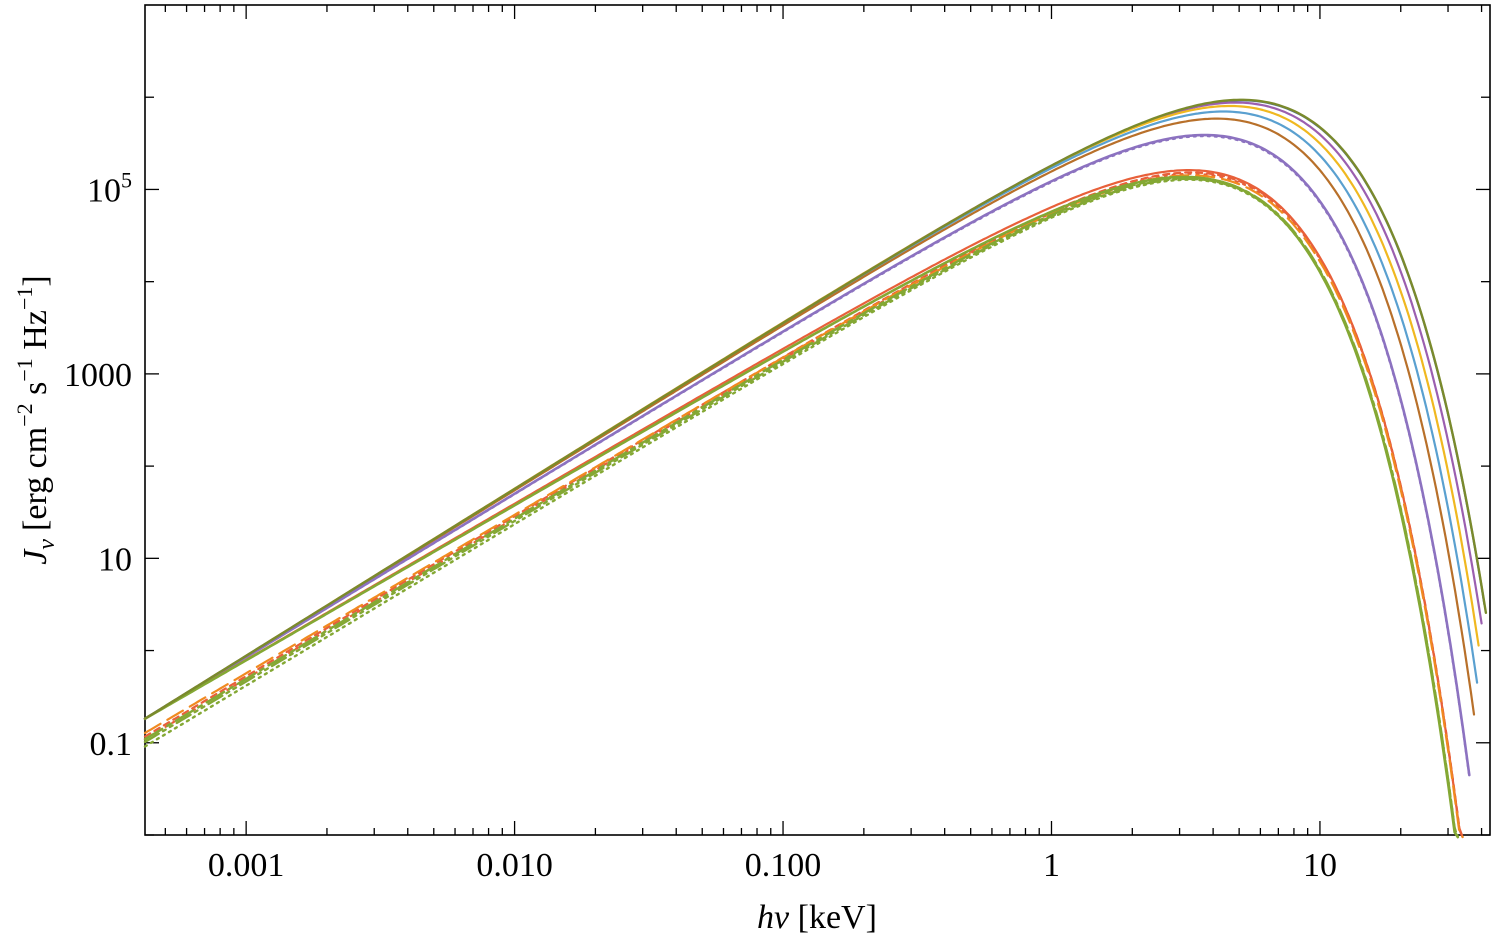  Describe the element at coordinates (35, 280) in the screenshot. I see `y-axis-title-close: ]` at that location.